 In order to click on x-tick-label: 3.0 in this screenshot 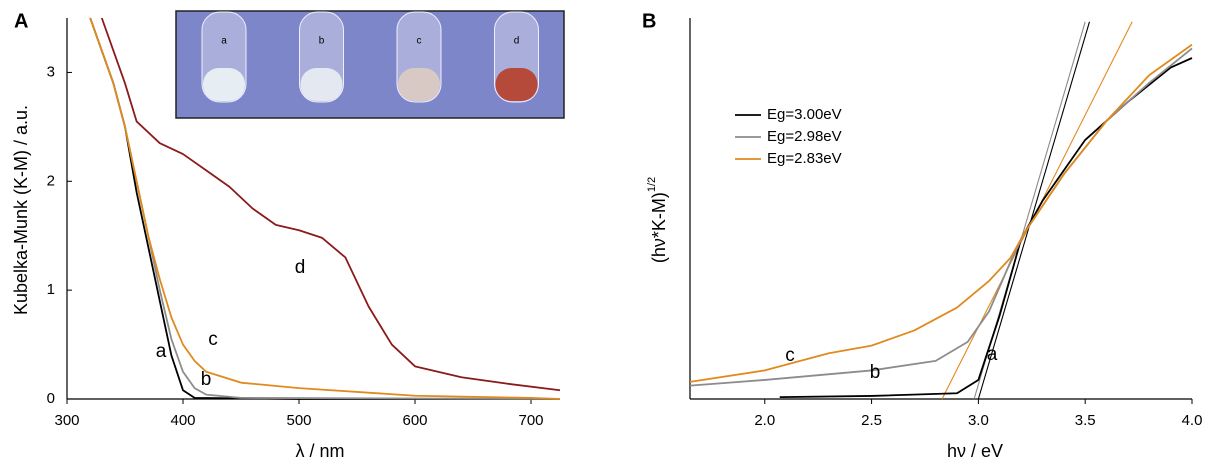, I will do `click(978, 420)`.